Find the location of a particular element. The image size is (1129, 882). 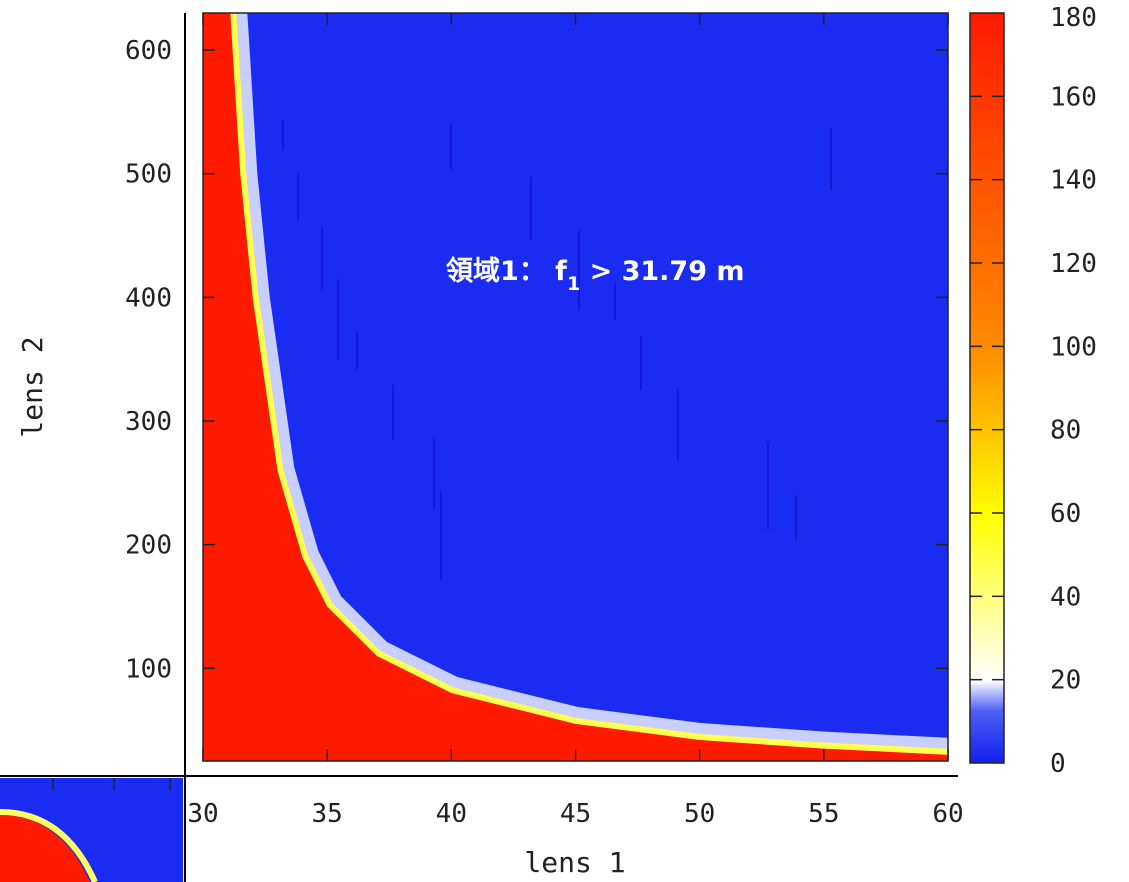

y-tick-label: 600 is located at coordinates (148, 51).